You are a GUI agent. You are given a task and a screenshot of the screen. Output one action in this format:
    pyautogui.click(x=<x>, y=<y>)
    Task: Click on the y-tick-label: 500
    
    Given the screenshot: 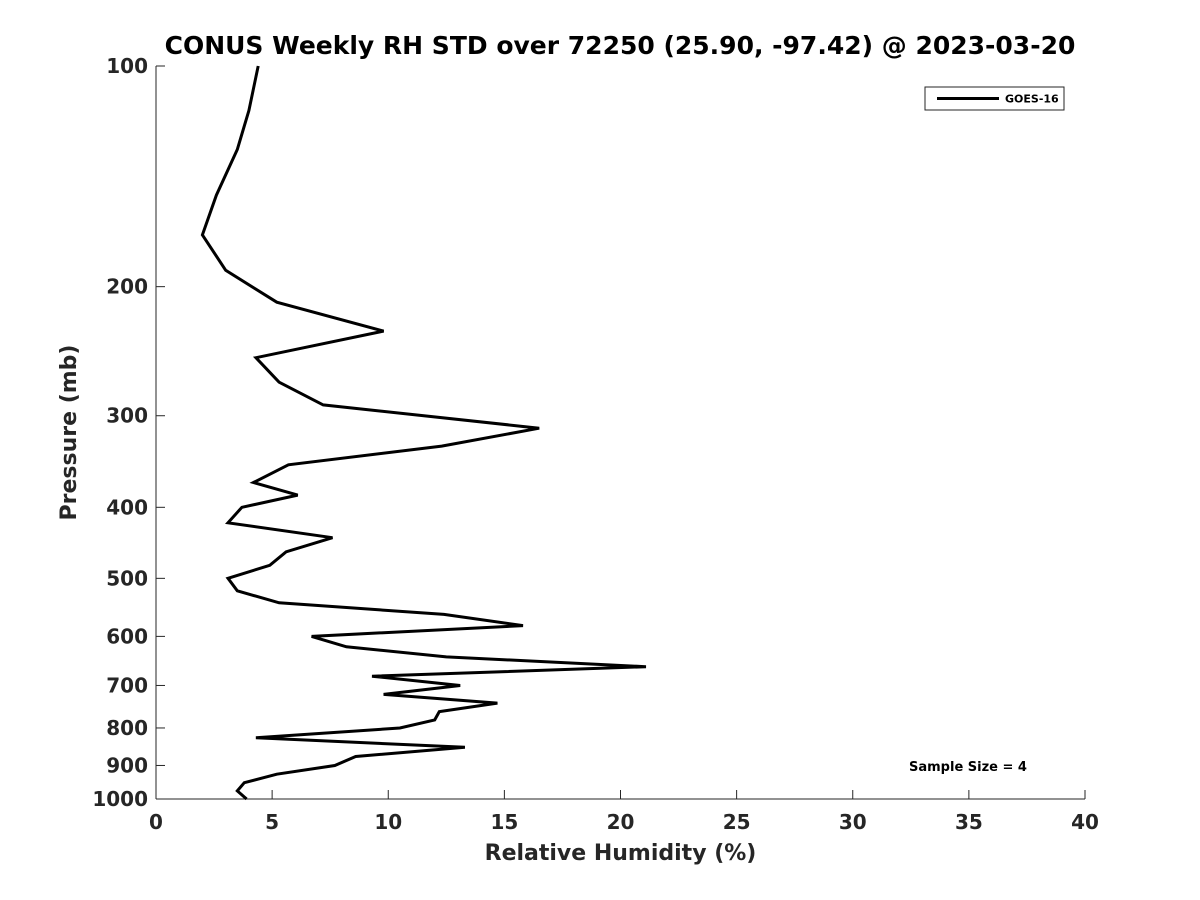 What is the action you would take?
    pyautogui.click(x=127, y=578)
    